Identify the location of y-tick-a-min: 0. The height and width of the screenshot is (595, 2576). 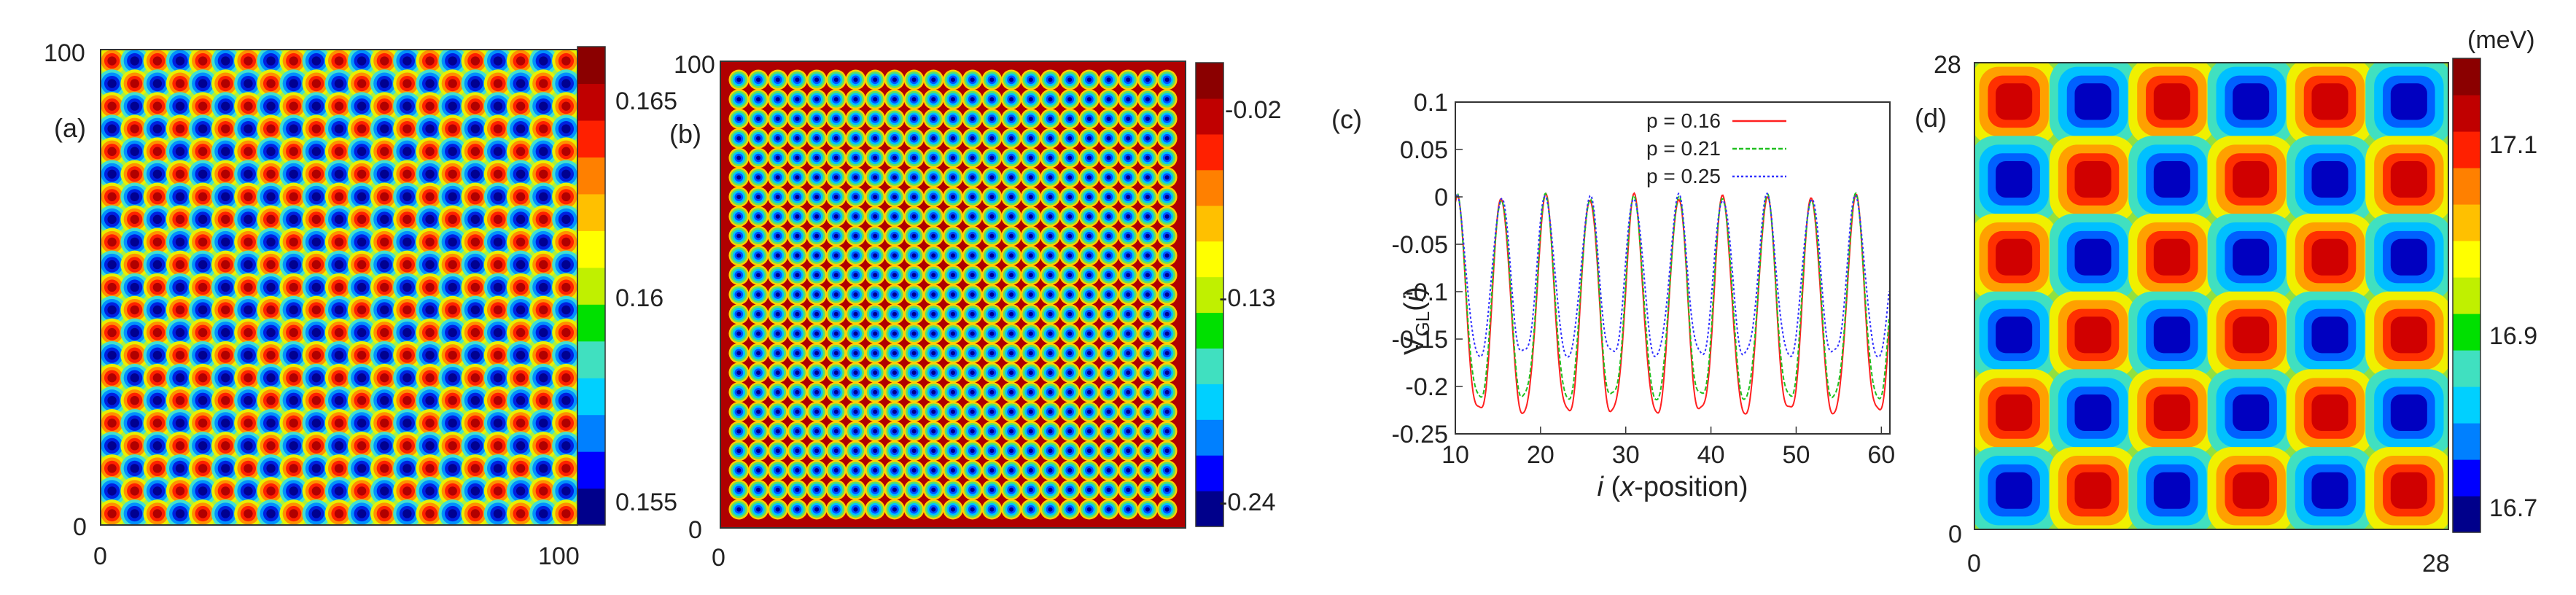
(80, 527).